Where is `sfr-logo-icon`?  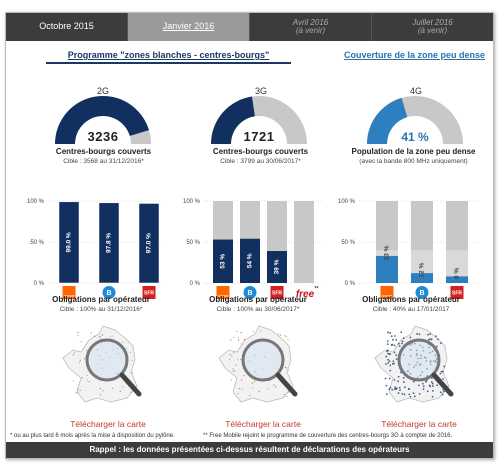 sfr-logo-icon is located at coordinates (149, 292).